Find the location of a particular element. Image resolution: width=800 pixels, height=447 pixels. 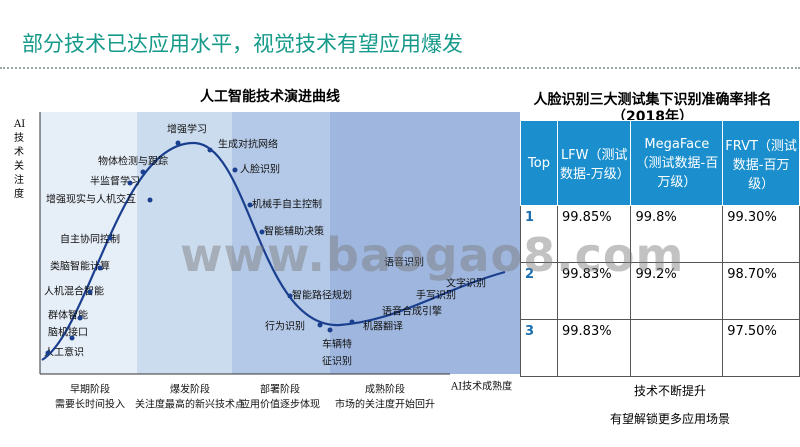

cell: 99.85% is located at coordinates (594, 234).